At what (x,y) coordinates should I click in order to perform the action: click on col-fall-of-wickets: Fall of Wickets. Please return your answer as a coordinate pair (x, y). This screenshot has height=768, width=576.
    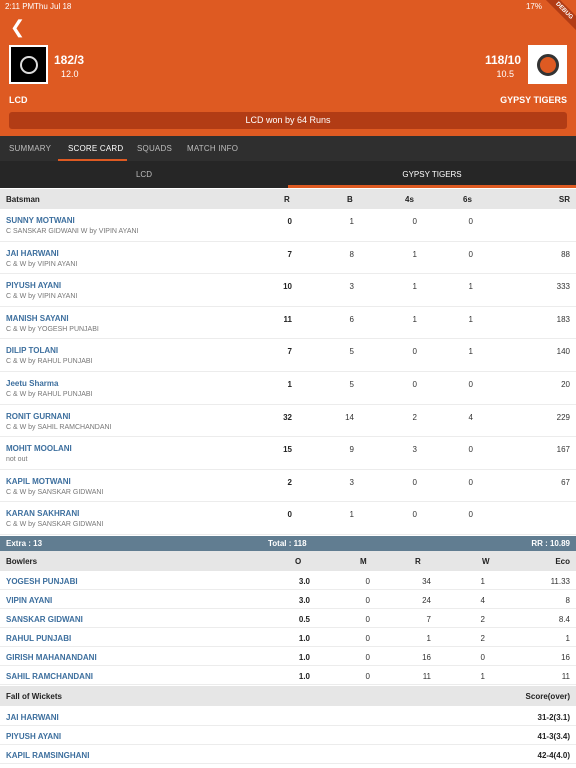
    Looking at the image, I should click on (34, 696).